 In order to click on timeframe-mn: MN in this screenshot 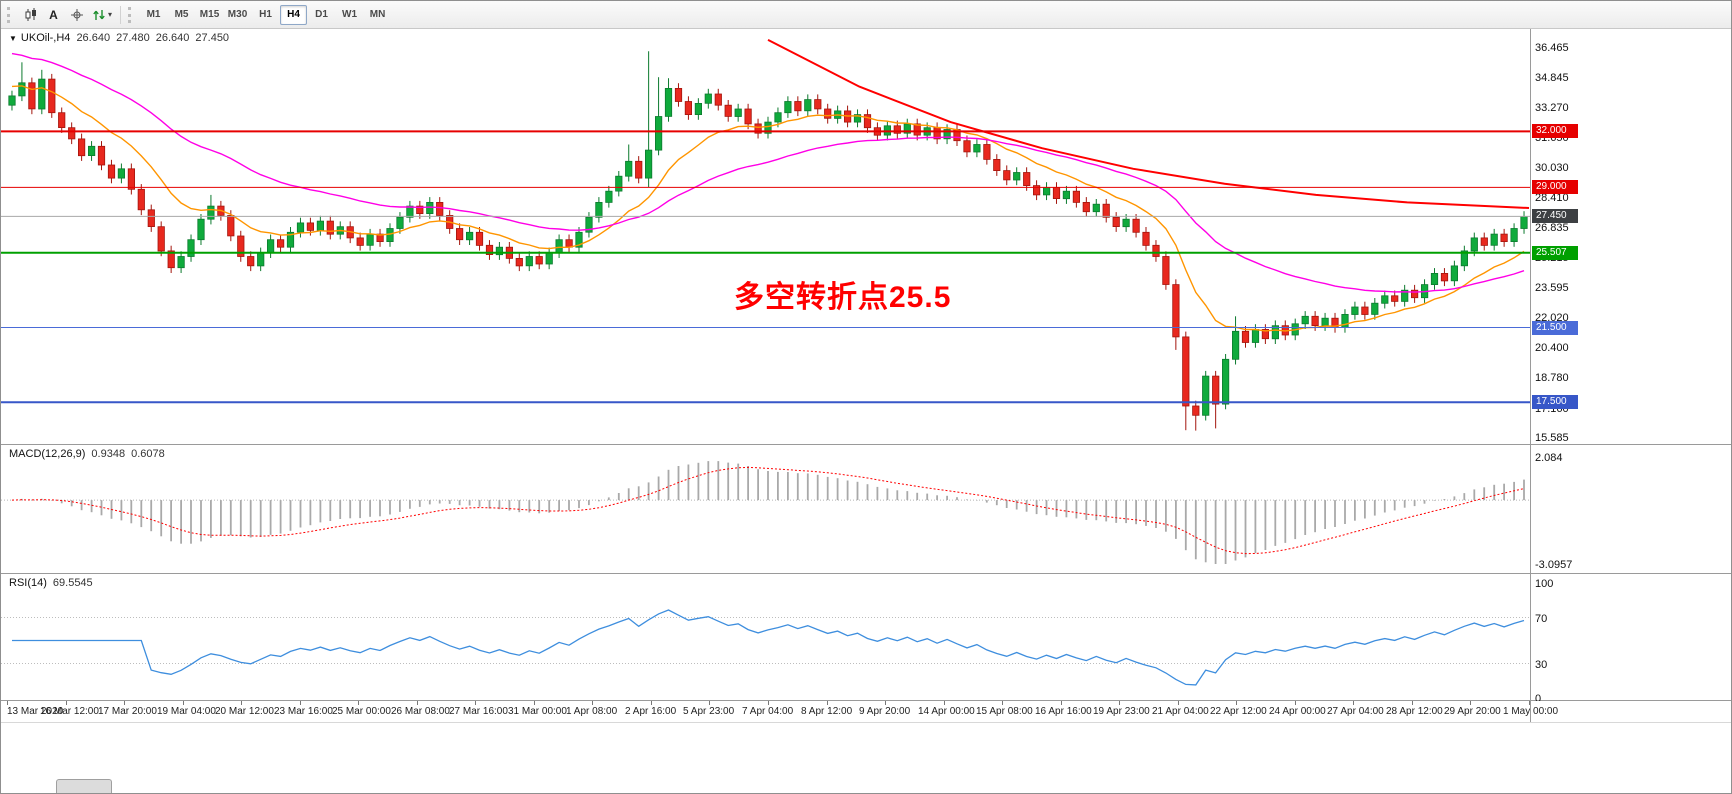, I will do `click(377, 15)`.